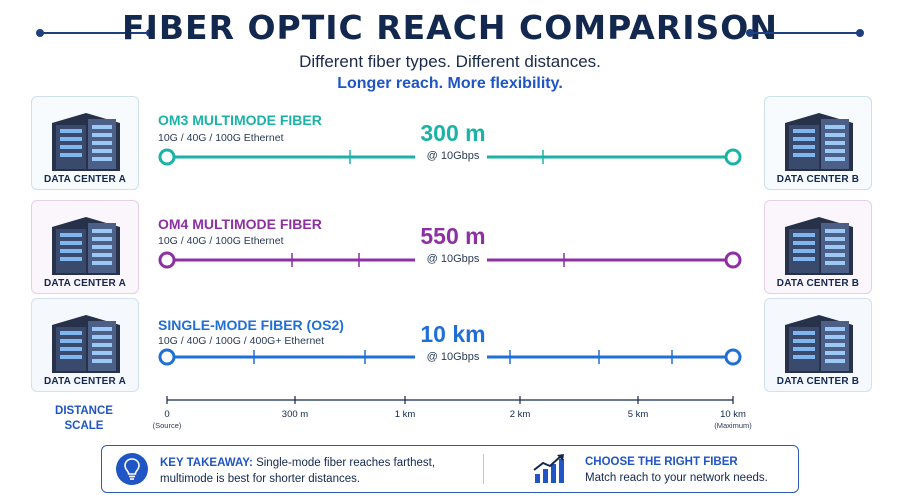 This screenshot has height=500, width=900. What do you see at coordinates (221, 241) in the screenshot?
I see `fiber-standards-om4: 10G / 40G / 100G Ethernet` at bounding box center [221, 241].